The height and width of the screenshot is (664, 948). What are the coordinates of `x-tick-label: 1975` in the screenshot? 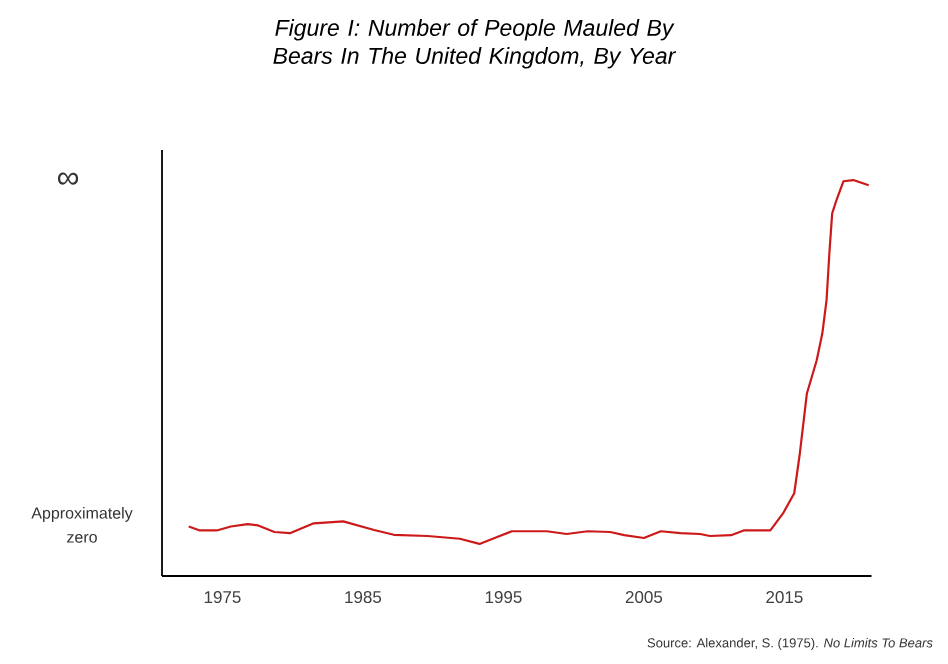 It's located at (222, 597).